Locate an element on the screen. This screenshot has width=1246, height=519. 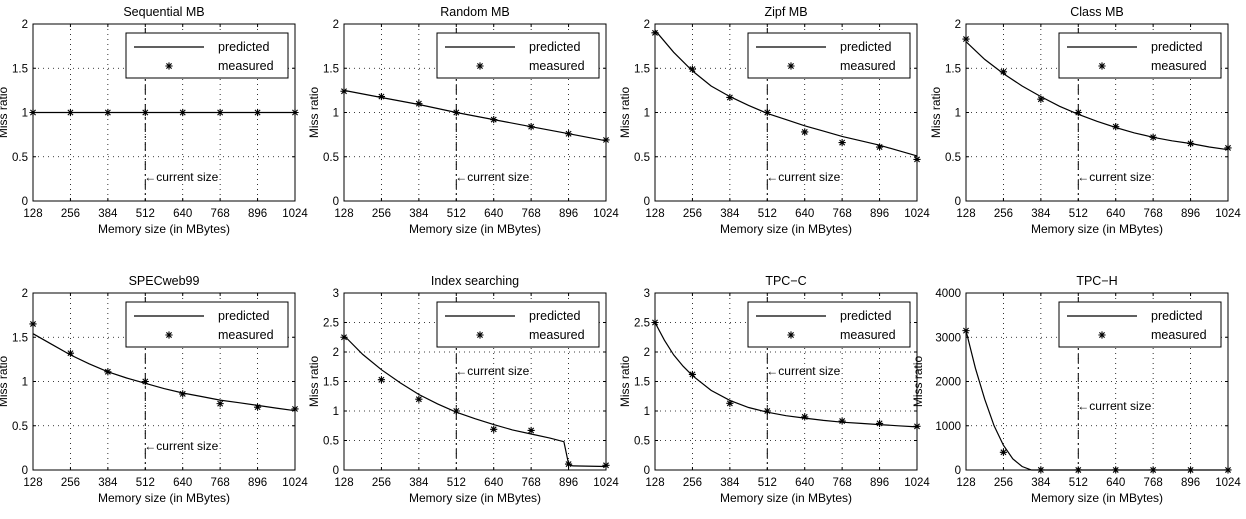
y-tick-label: 3 is located at coordinates (336, 294).